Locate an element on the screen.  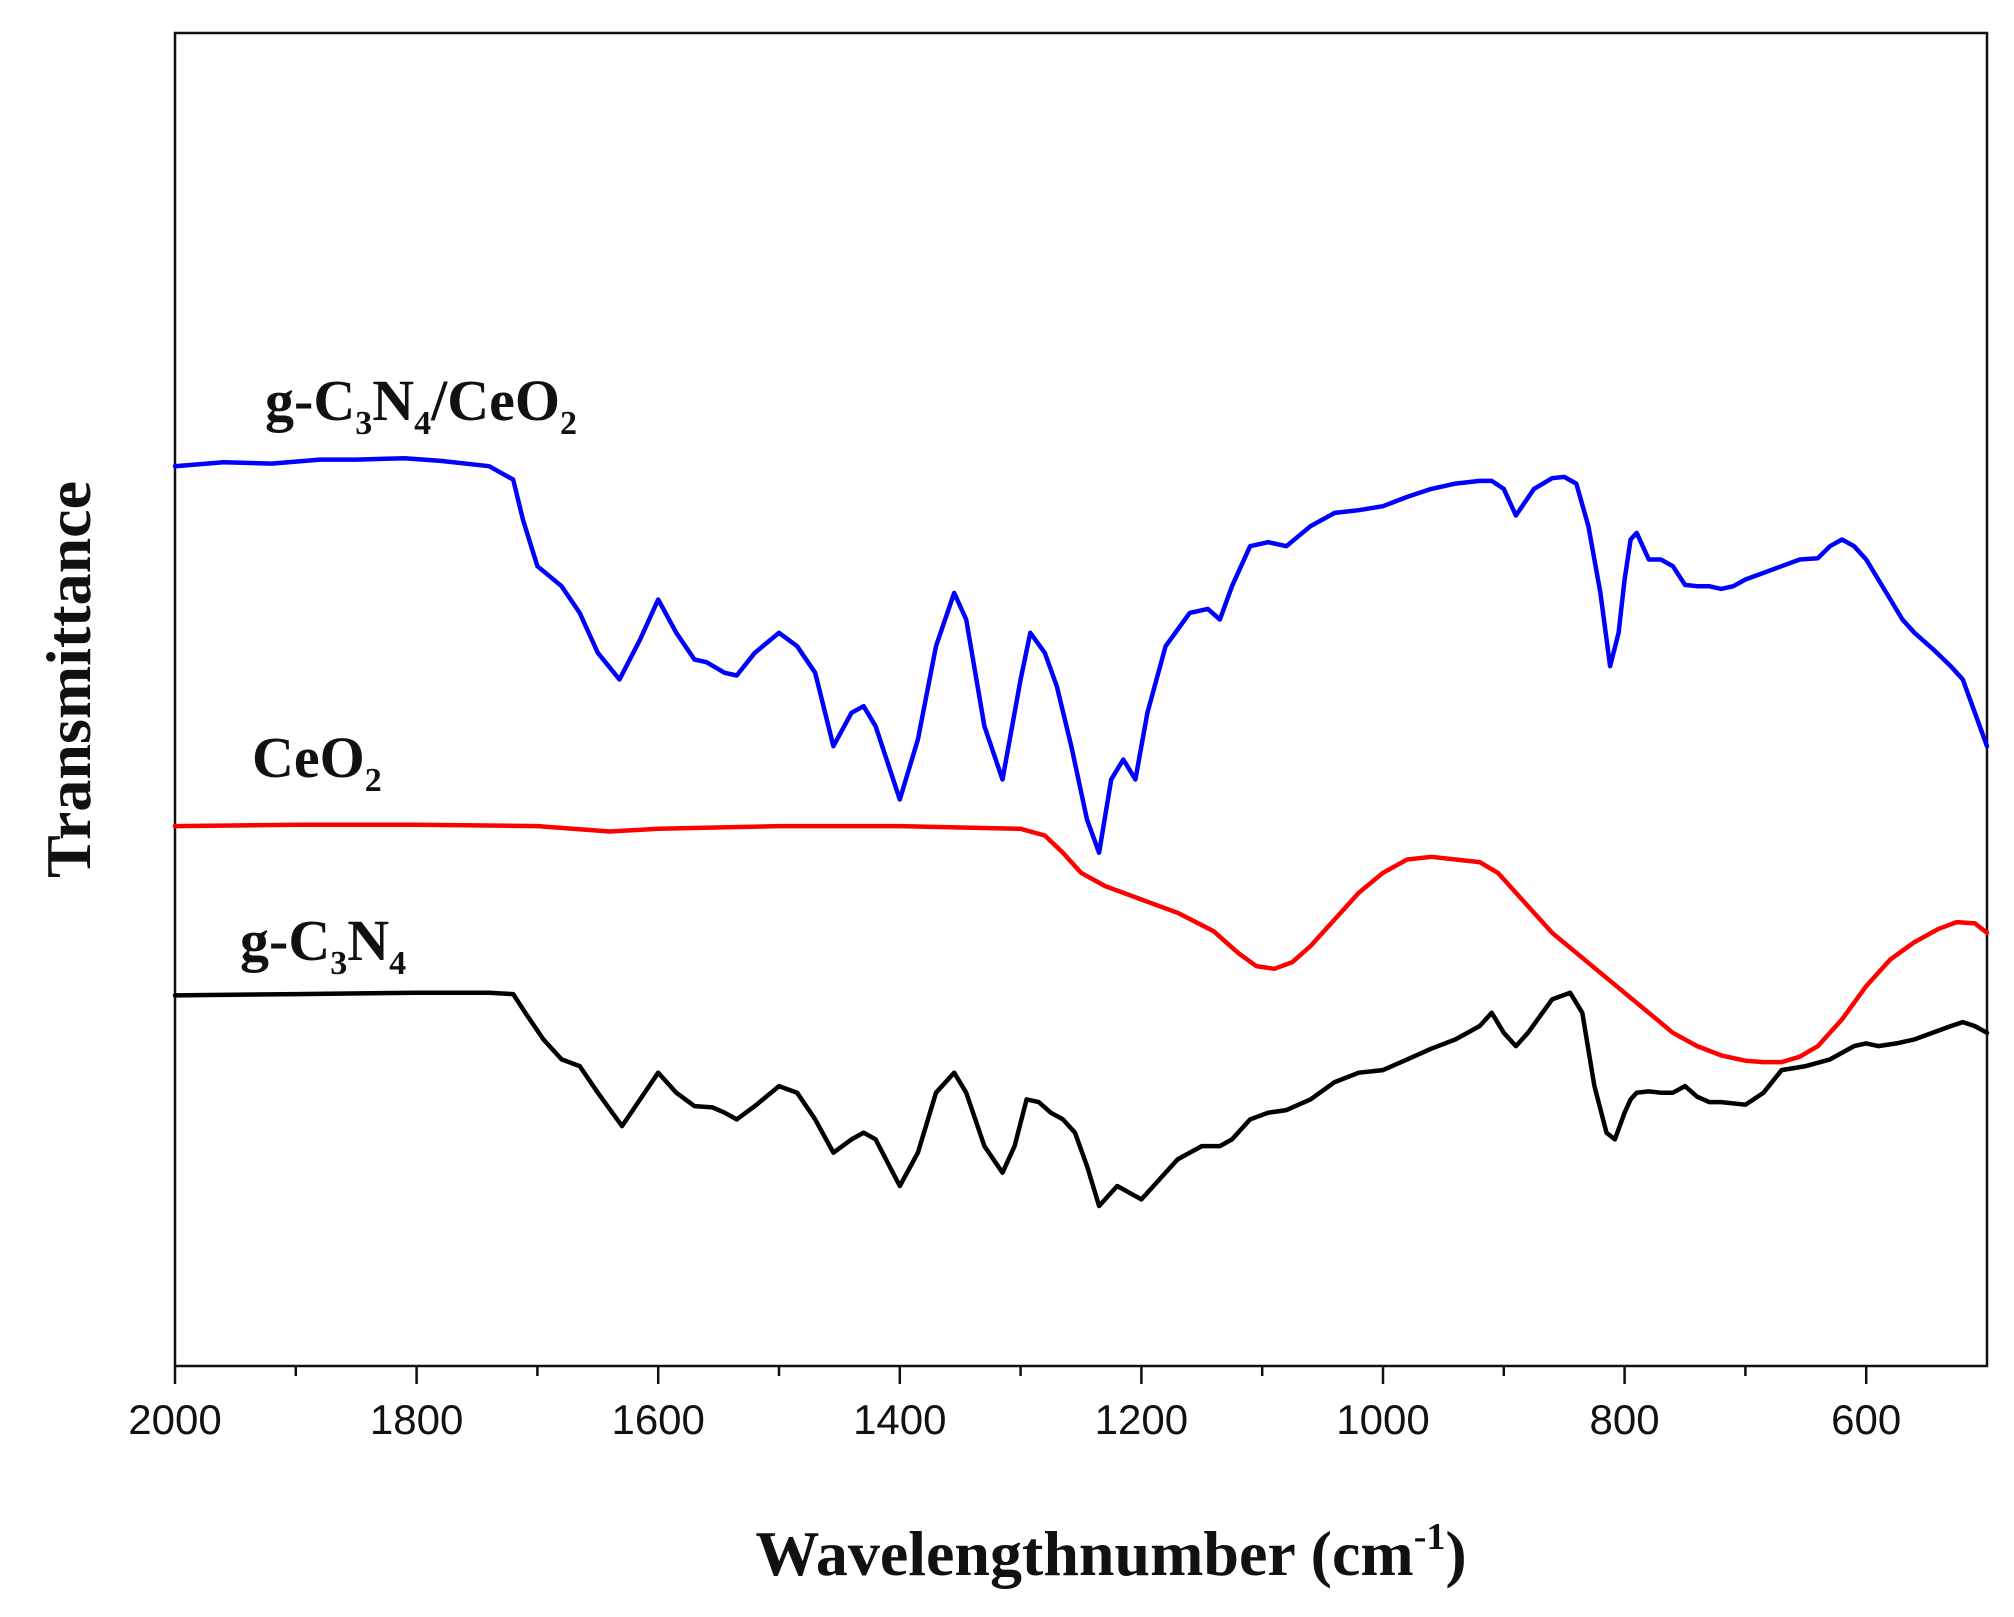
x-axis-title-main: Wavelengthnumber (cm is located at coordinates (1084, 1553).